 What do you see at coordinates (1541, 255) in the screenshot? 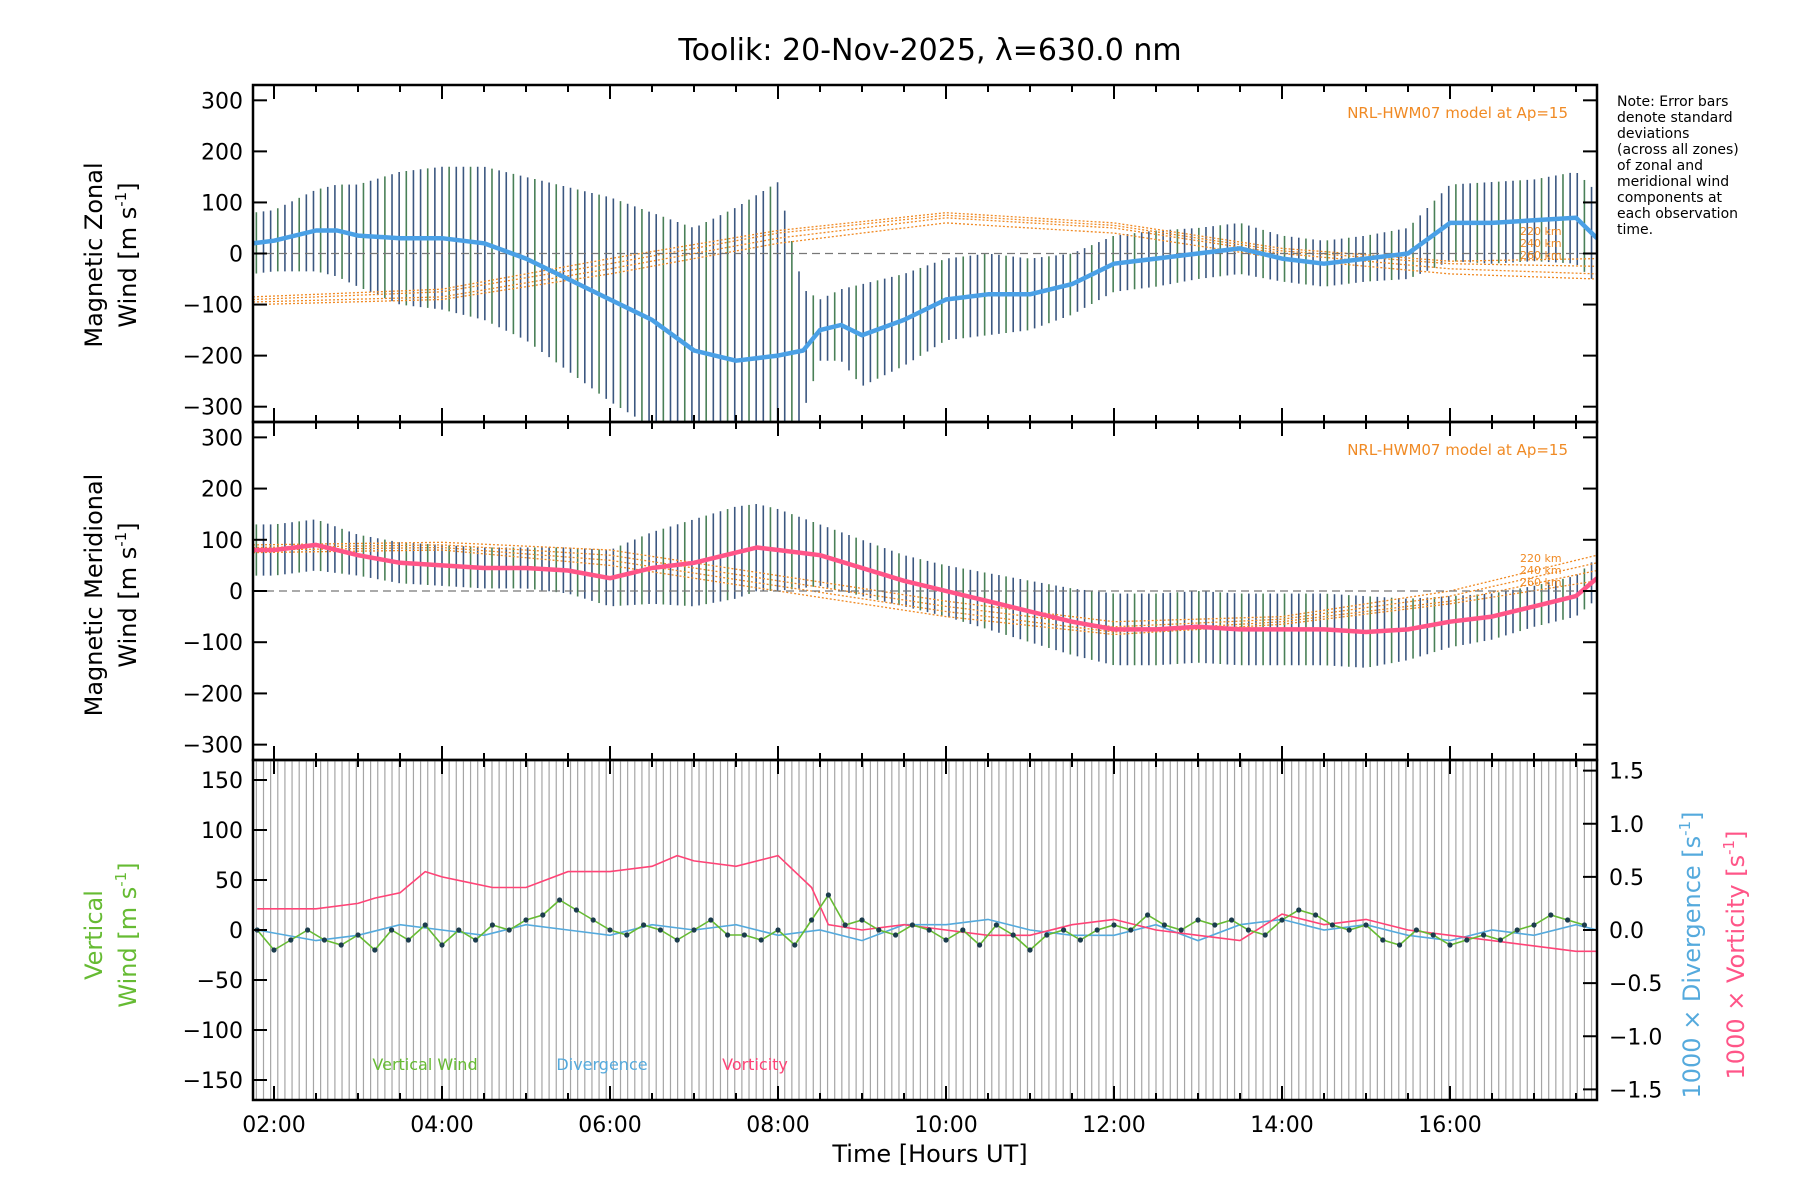
I see `model-altitude-label: 260 km` at bounding box center [1541, 255].